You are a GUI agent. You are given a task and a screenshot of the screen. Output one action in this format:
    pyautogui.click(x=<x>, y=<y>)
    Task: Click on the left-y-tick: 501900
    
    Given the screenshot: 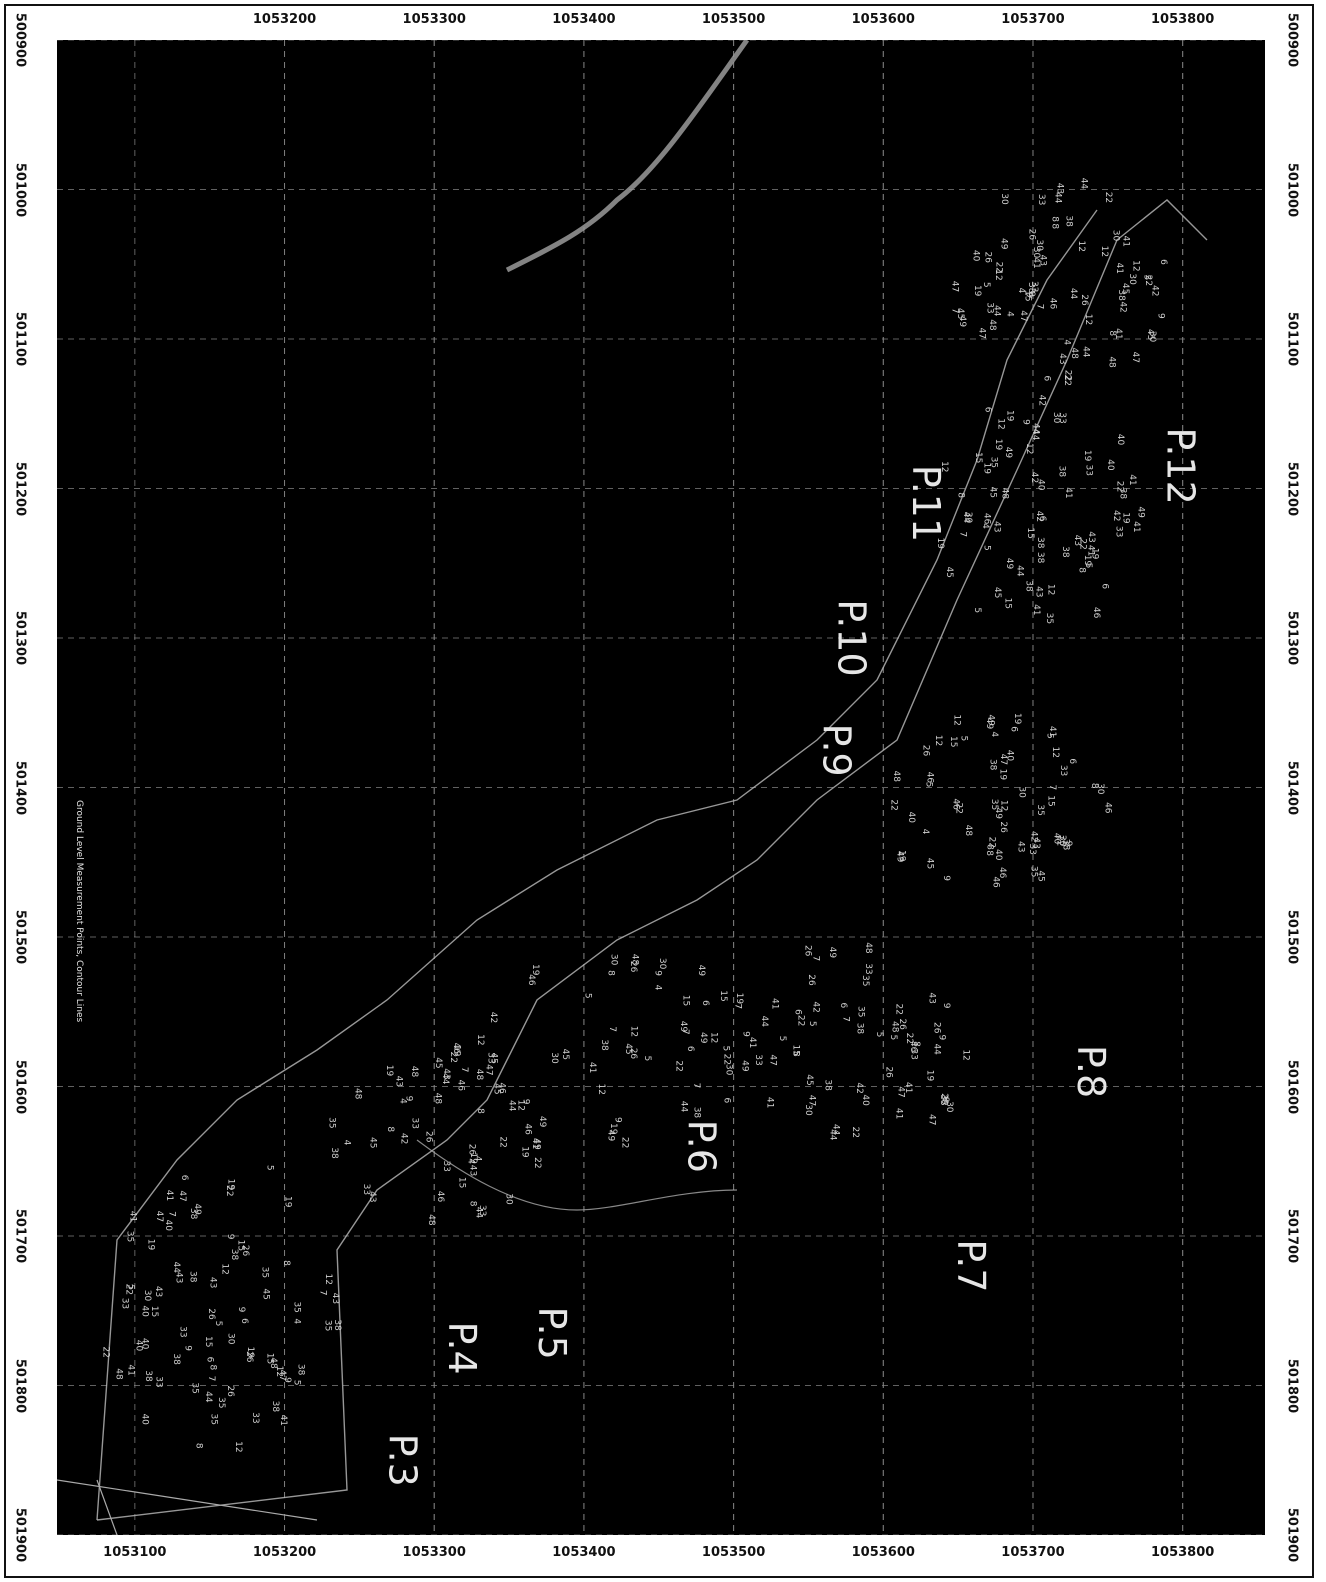 What is the action you would take?
    pyautogui.click(x=20, y=1535)
    